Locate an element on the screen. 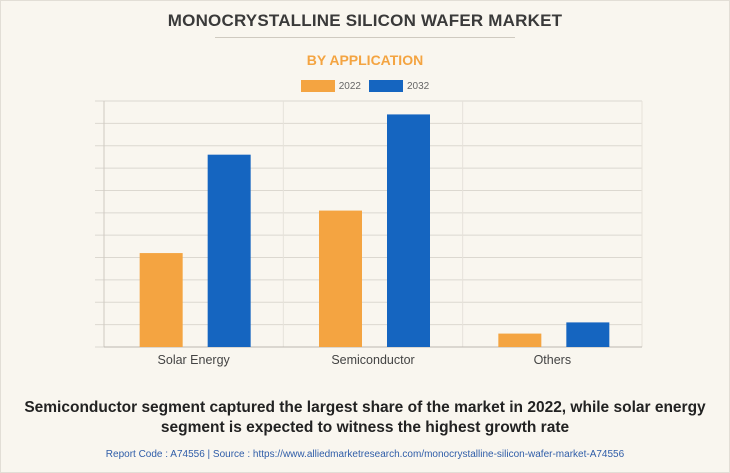 The height and width of the screenshot is (473, 730). chart-title: MONOCRYSTALLINE SILICON WAFER MARKET is located at coordinates (365, 20).